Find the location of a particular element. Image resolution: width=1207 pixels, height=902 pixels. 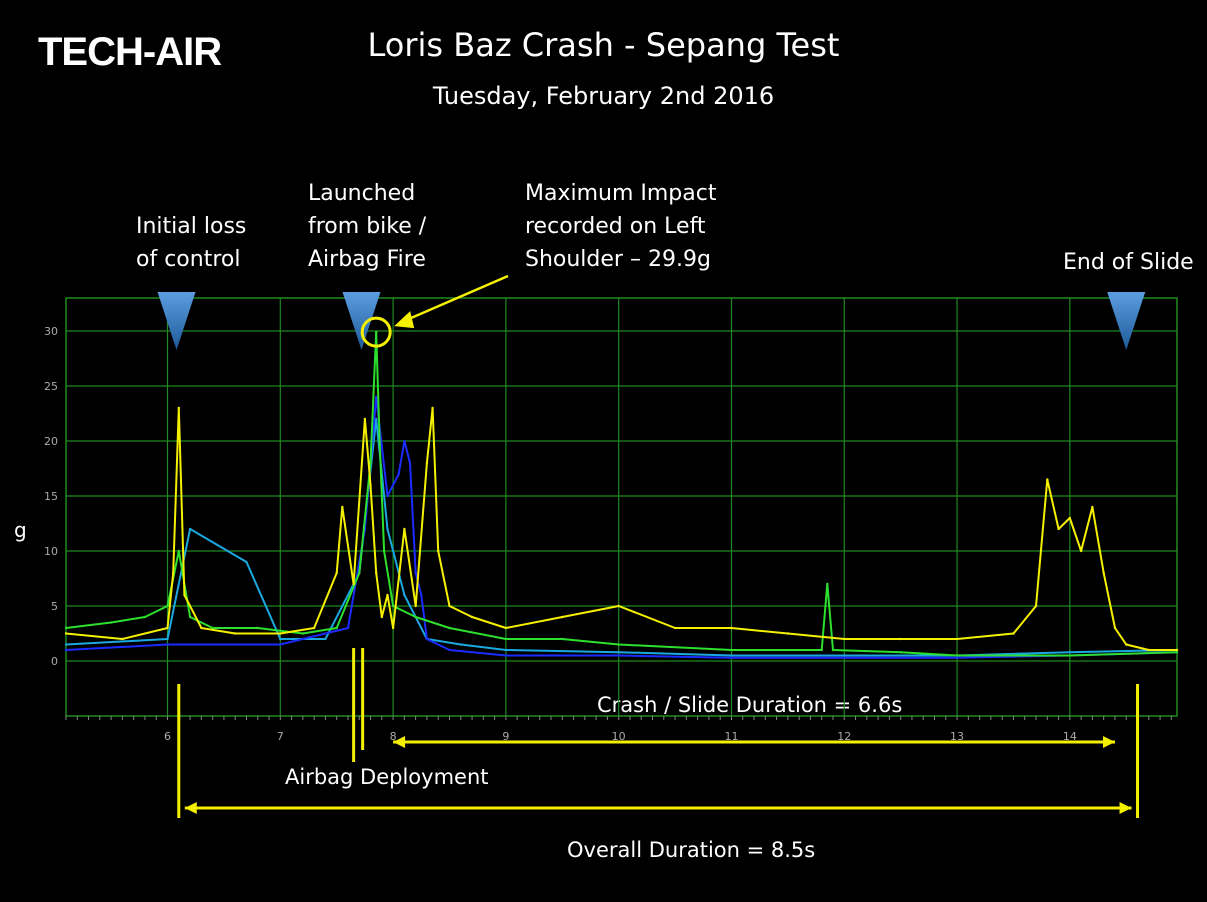

annotation-airbag-deployment: Airbag Deployment is located at coordinates (387, 777).